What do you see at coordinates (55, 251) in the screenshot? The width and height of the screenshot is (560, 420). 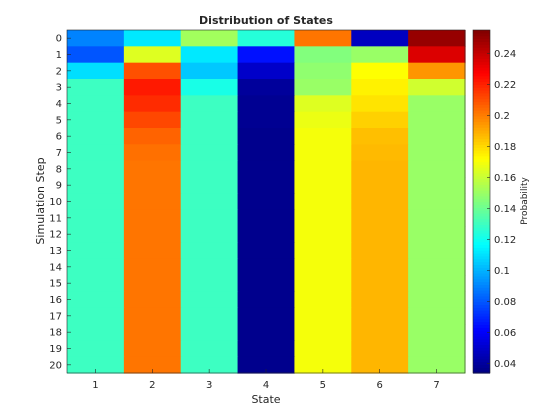 I see `y-tick-label: 13` at bounding box center [55, 251].